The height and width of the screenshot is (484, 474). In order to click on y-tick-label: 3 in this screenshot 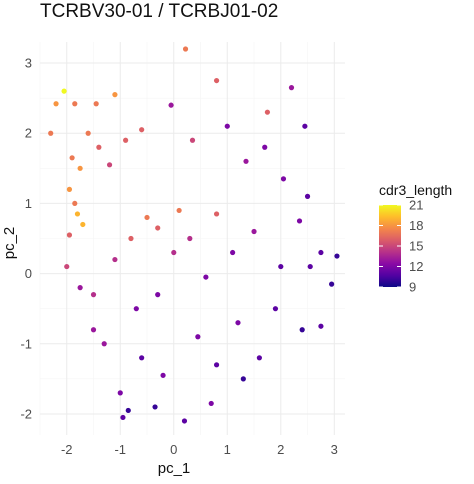, I will do `click(28, 63)`.